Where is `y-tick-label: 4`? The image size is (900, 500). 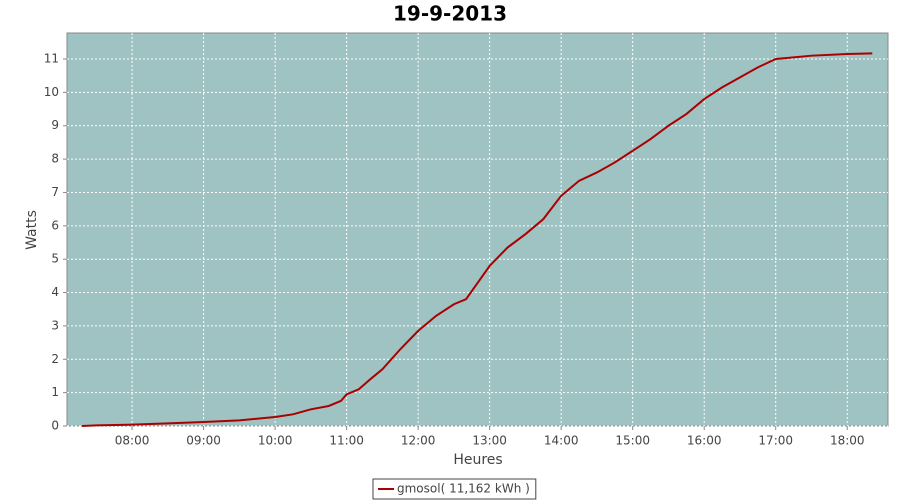
y-tick-label: 4 is located at coordinates (55, 292).